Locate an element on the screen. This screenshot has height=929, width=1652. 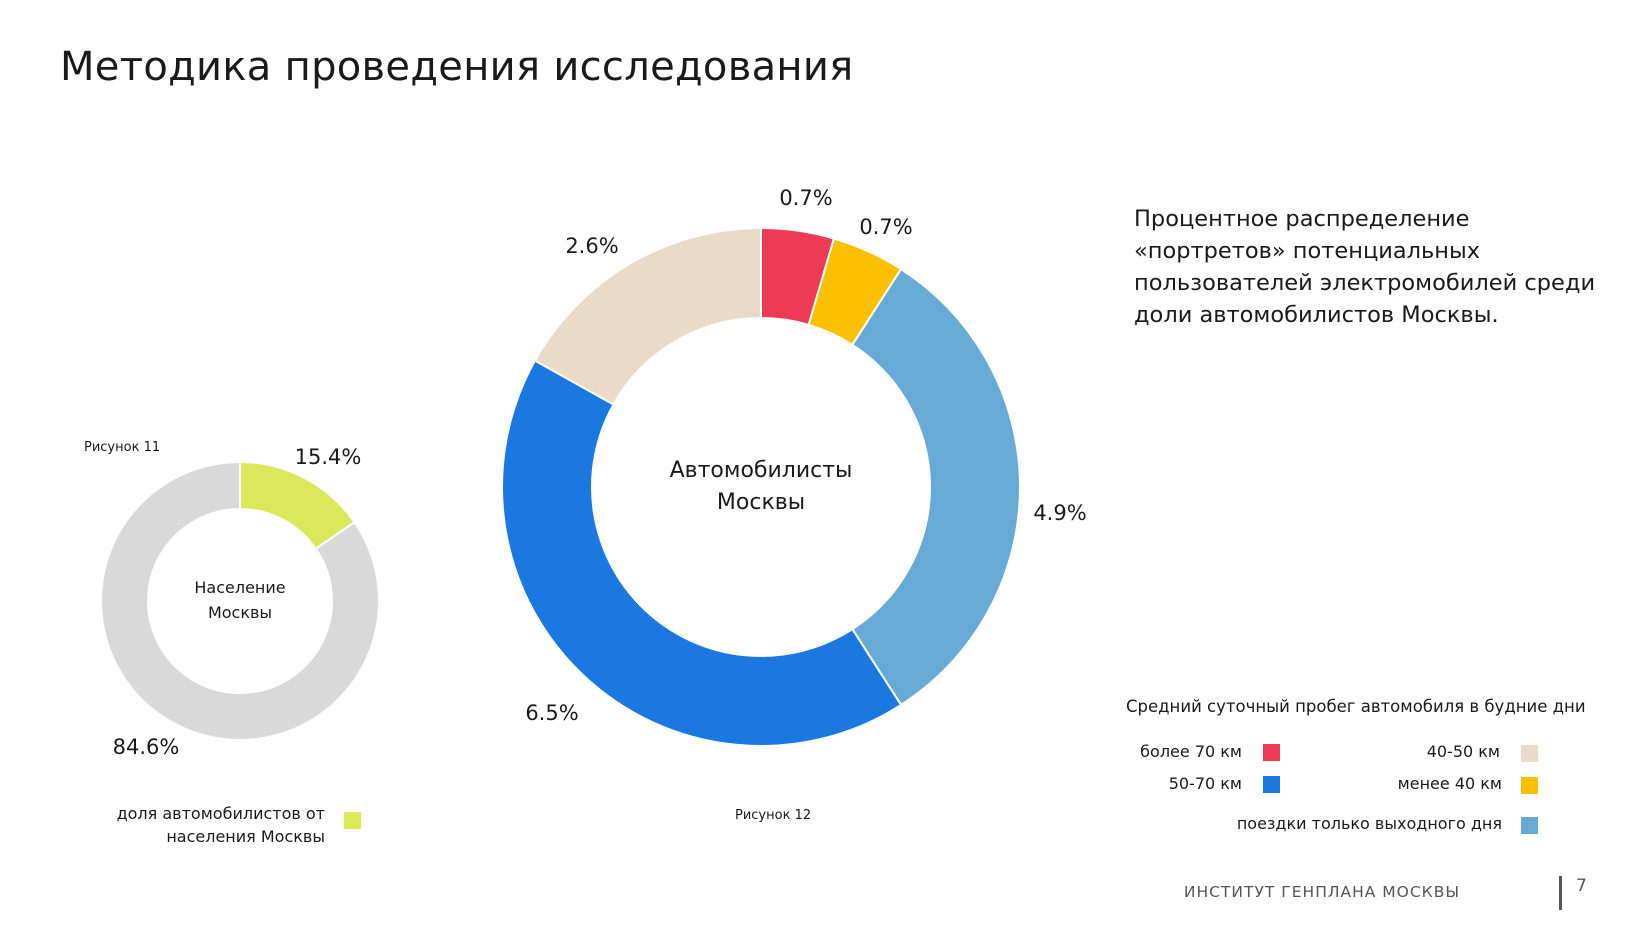
data-label-0: 15.4% is located at coordinates (328, 457).